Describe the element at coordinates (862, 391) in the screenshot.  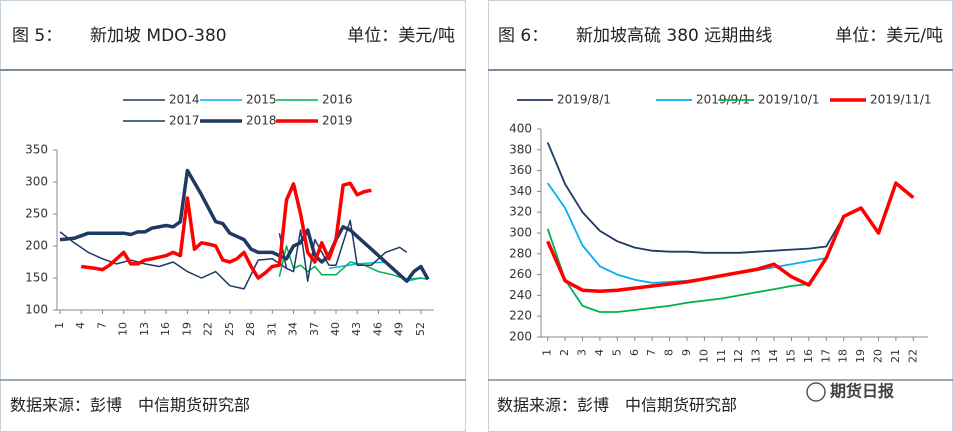
I see `watermark: 期货日报` at that location.